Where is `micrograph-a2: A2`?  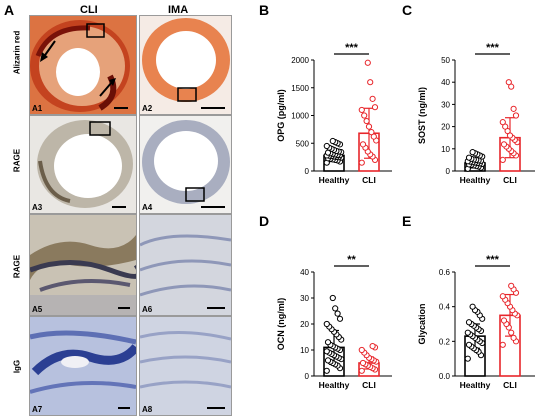 micrograph-a2: A2 is located at coordinates (185, 65).